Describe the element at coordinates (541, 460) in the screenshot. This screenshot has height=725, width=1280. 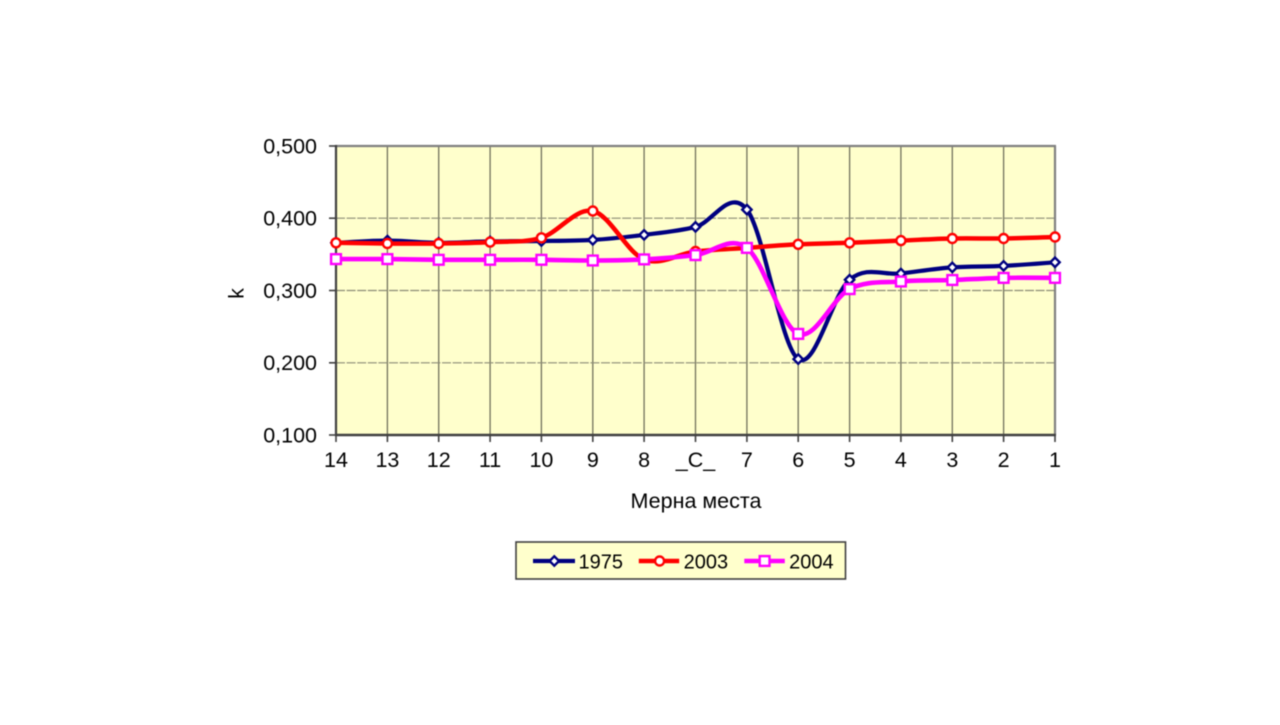
I see `svg-text: 10` at that location.